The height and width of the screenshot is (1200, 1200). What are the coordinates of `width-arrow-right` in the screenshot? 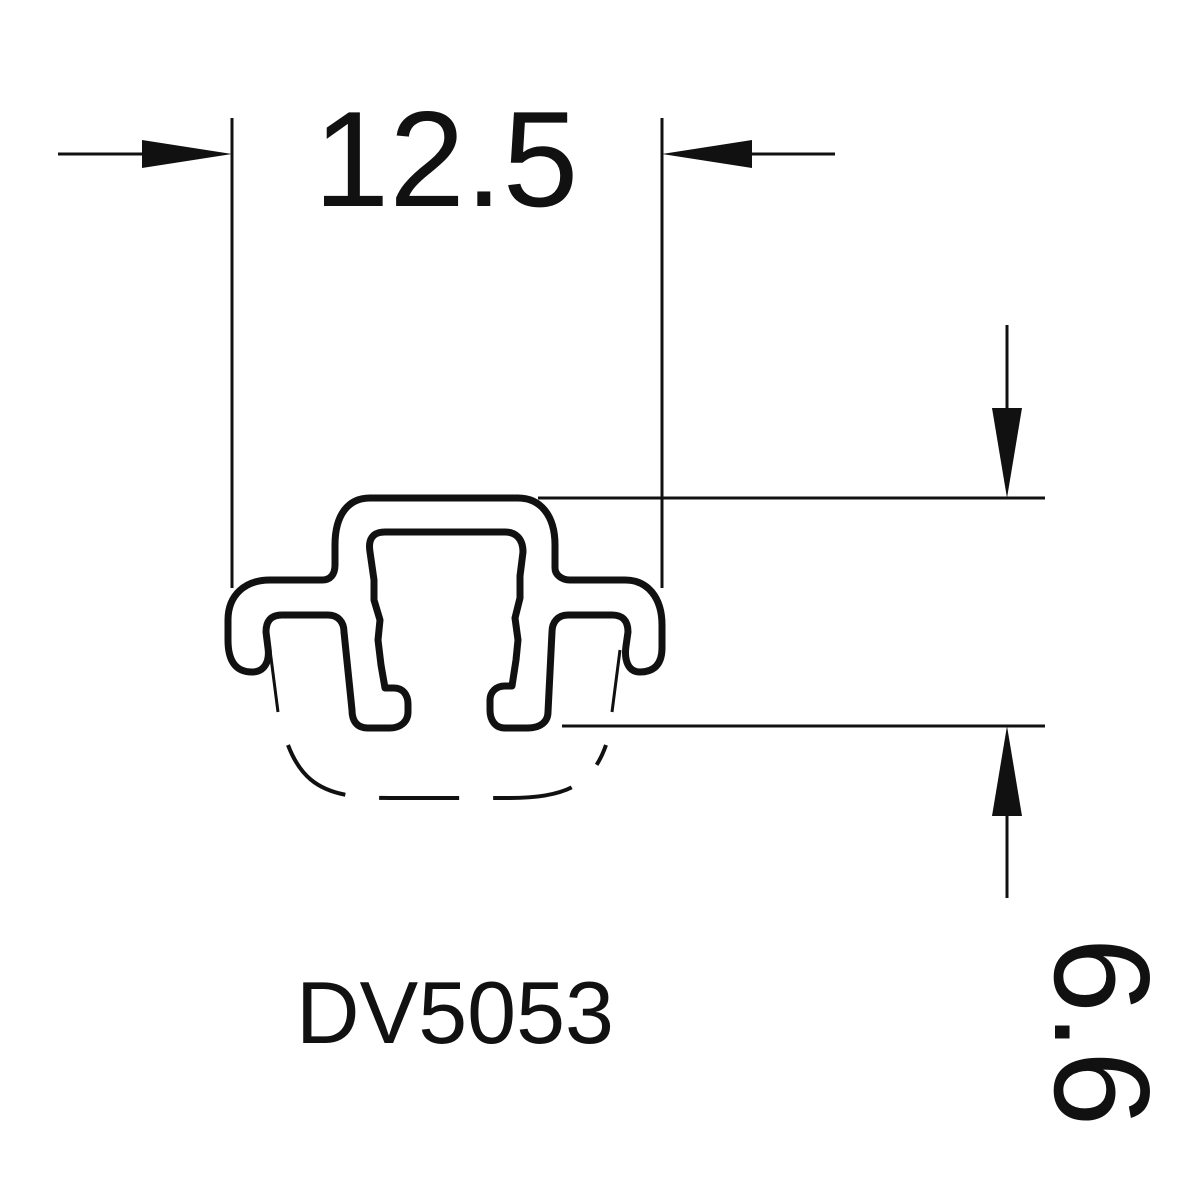 It's located at (707, 154).